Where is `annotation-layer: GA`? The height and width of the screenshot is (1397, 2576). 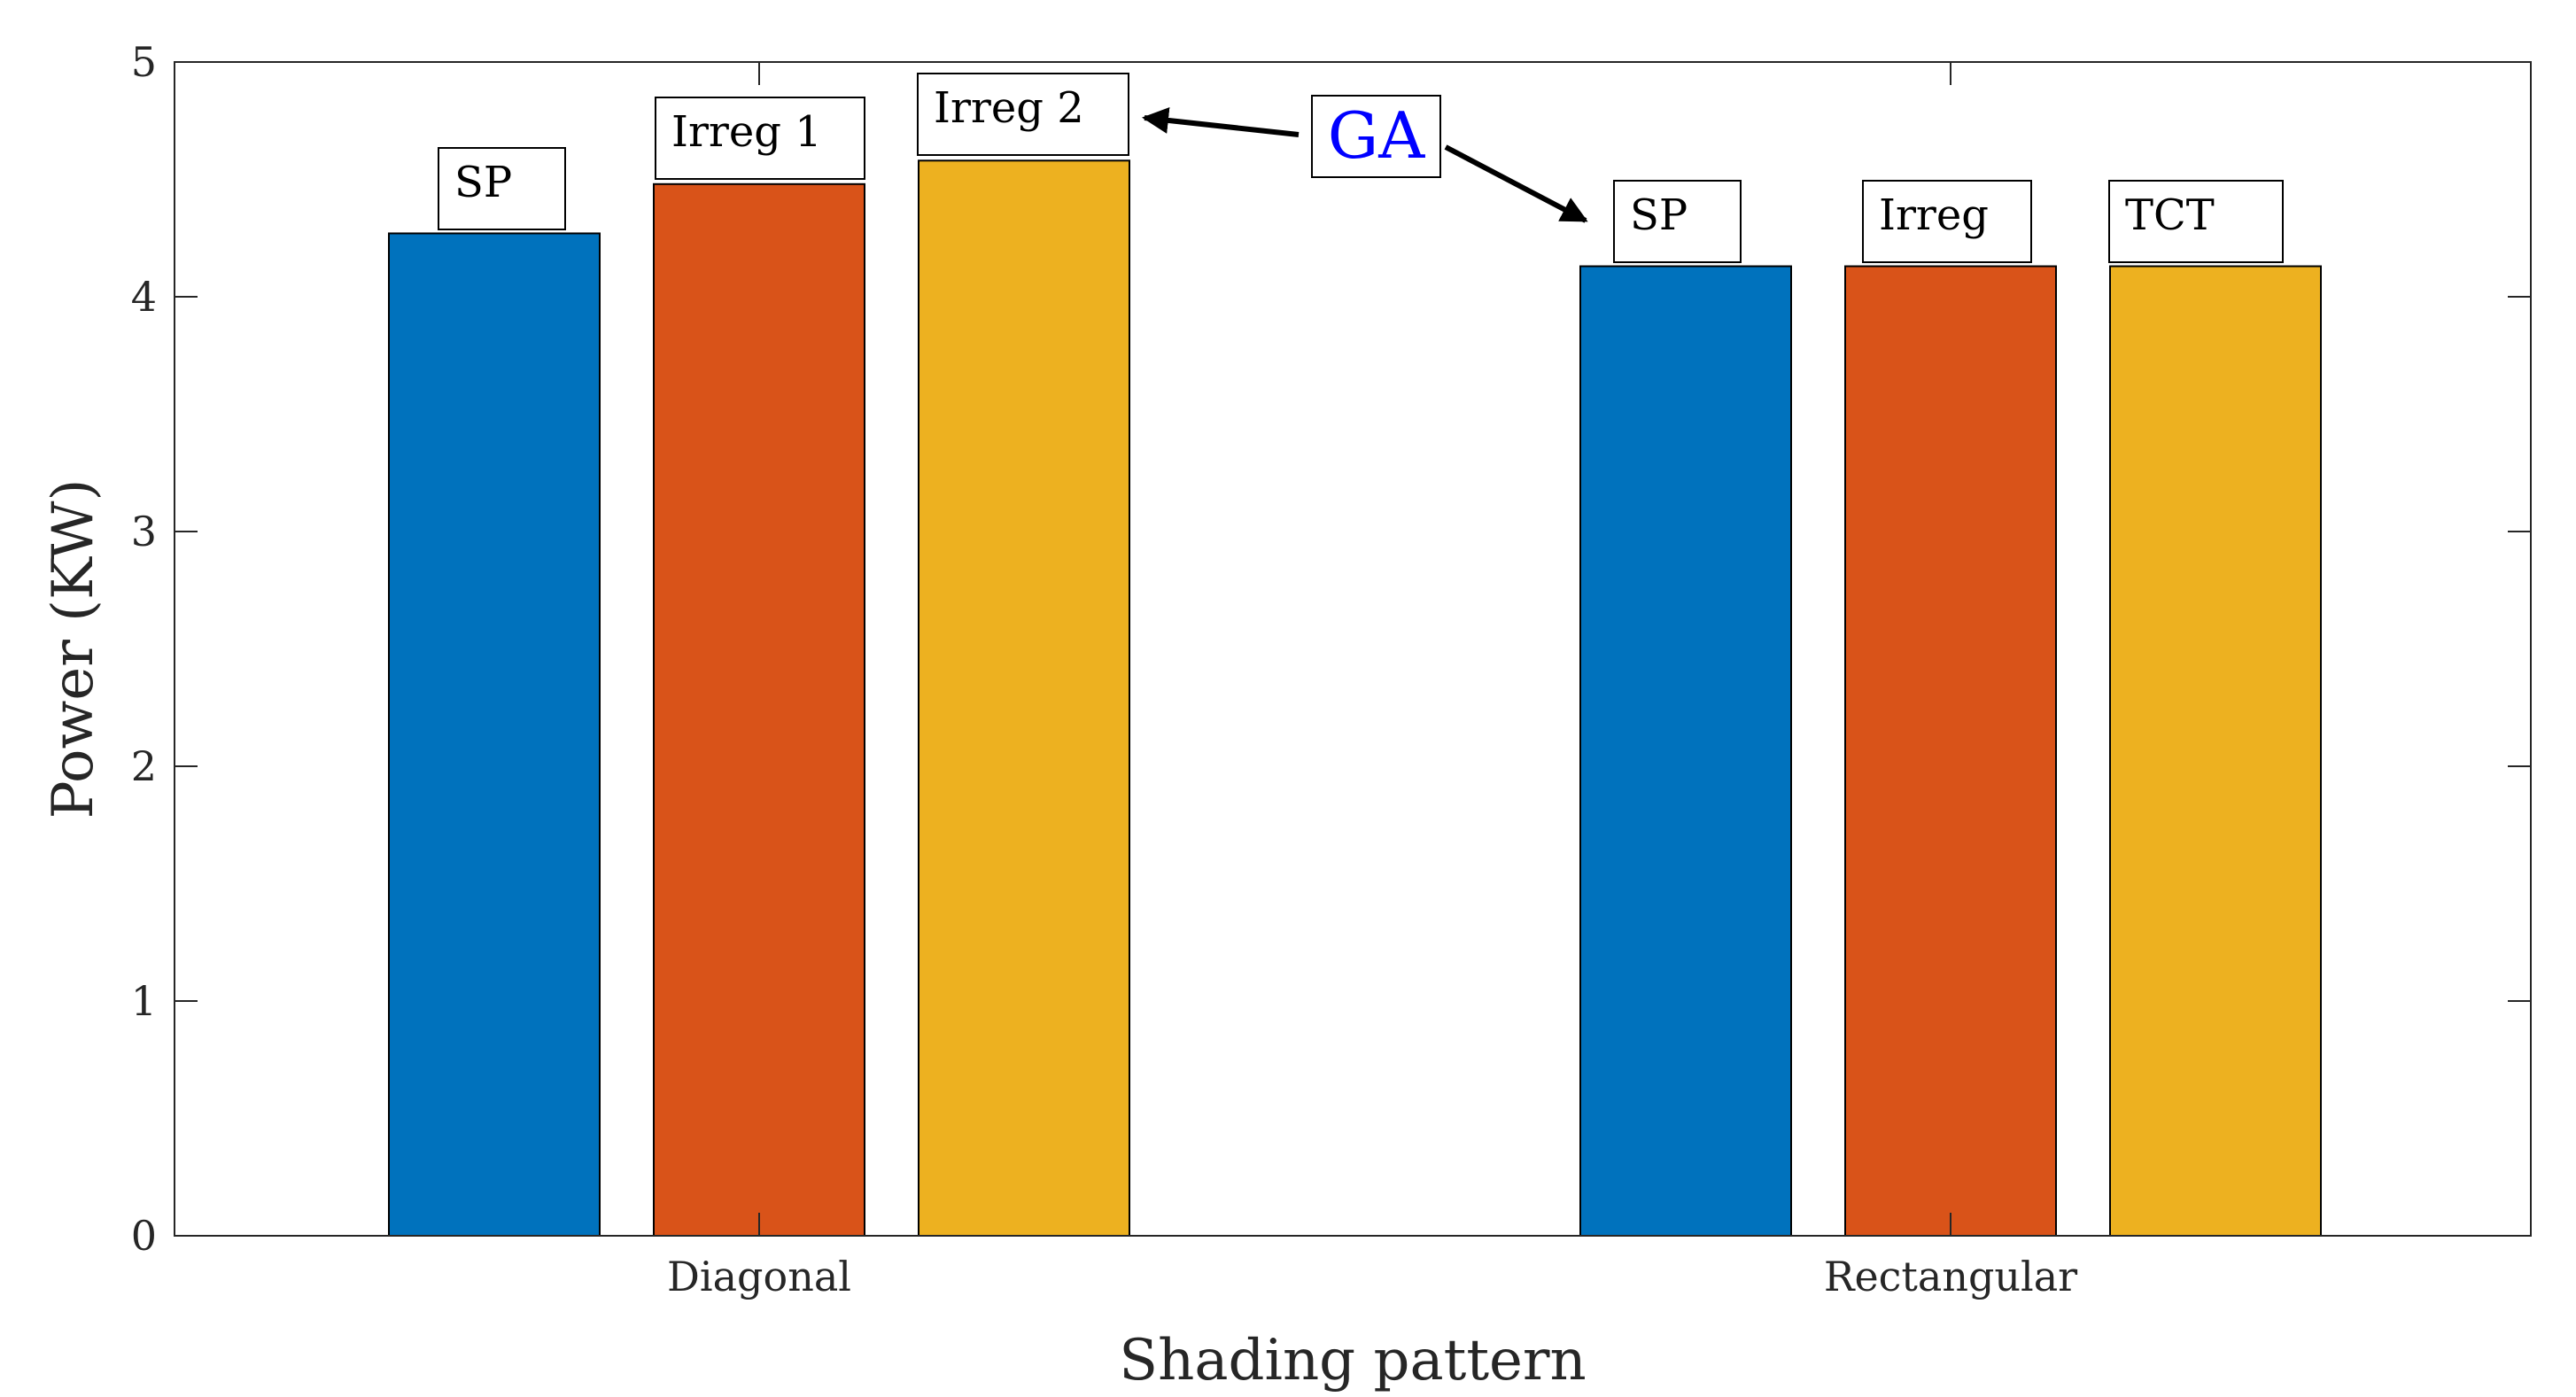
annotation-layer: GA is located at coordinates (1365, 159).